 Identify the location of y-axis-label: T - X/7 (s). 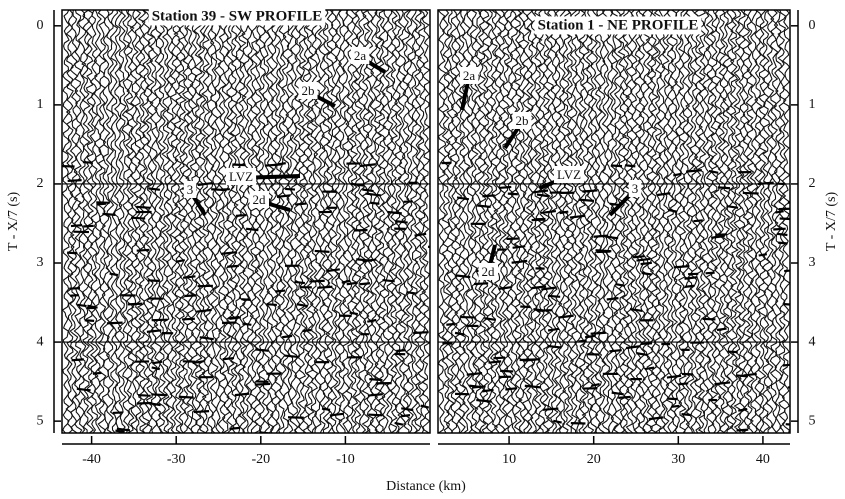
(831, 222).